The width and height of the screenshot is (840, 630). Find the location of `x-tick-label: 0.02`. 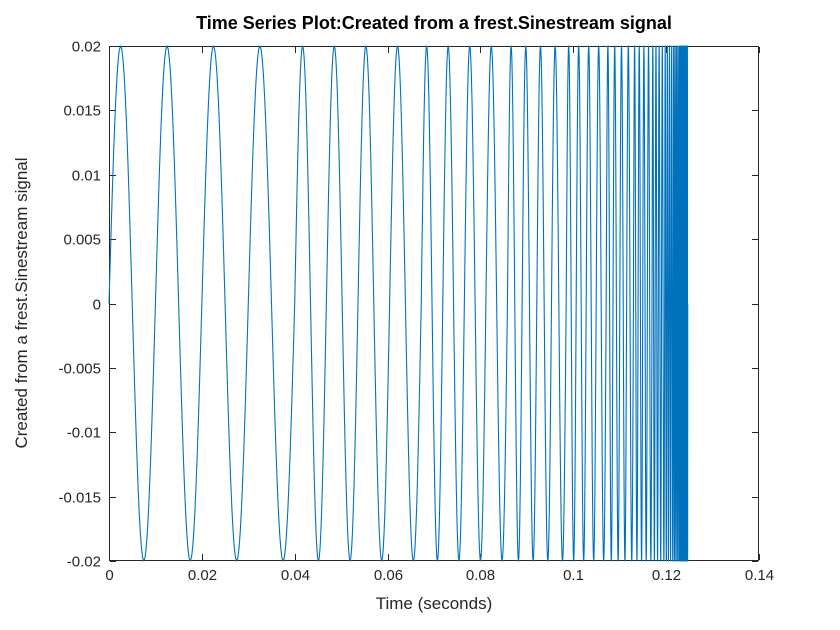

x-tick-label: 0.02 is located at coordinates (202, 575).